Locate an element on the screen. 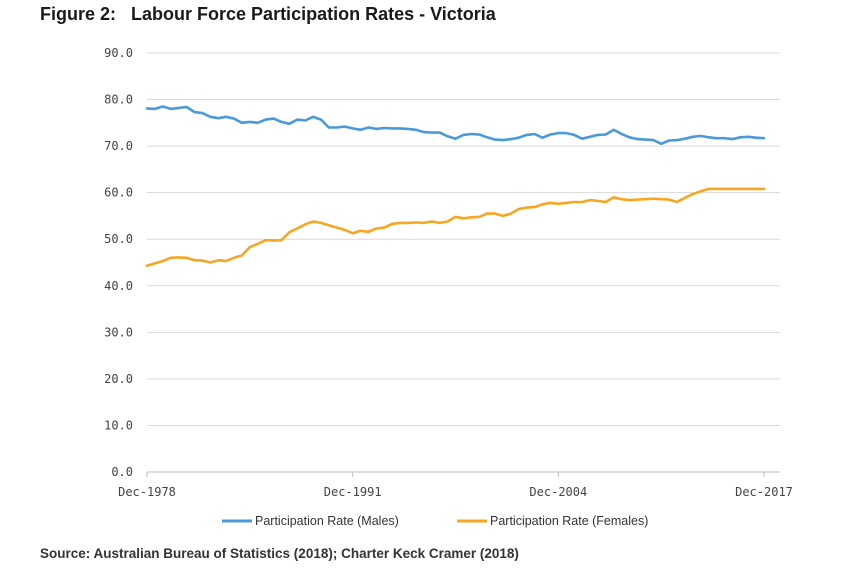 This screenshot has width=845, height=580. y-tick-label: 10.0 is located at coordinates (118, 425).